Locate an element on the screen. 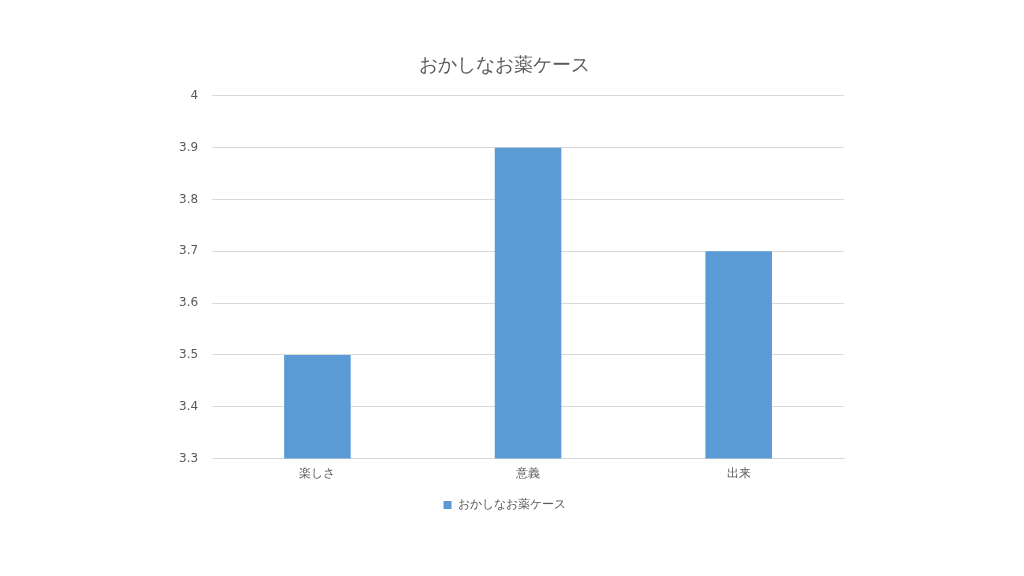 The width and height of the screenshot is (1024, 576). x-tick-label: 楽しさ is located at coordinates (317, 472).